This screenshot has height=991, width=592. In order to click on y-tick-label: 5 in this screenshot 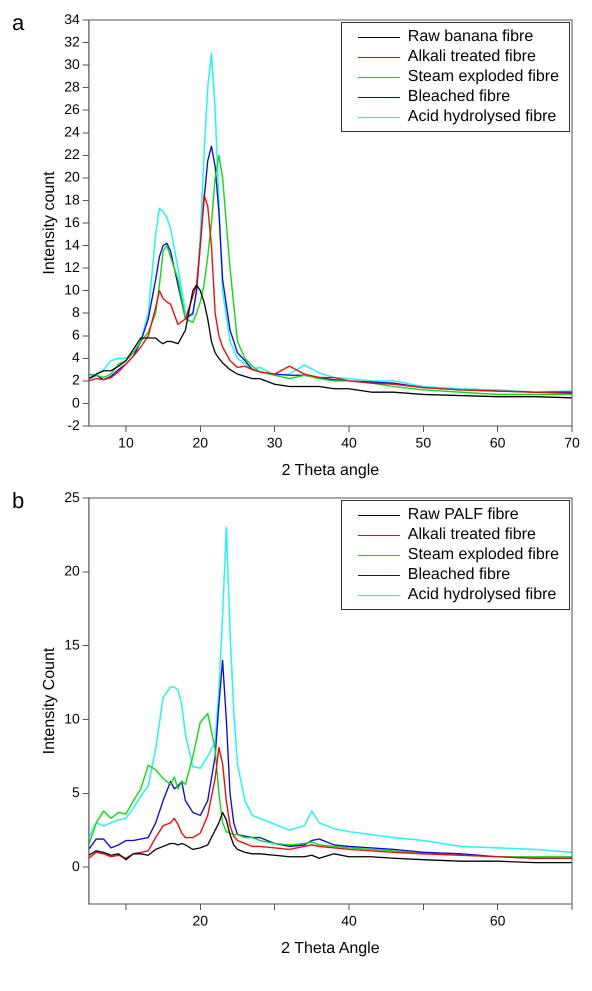, I will do `click(76, 792)`.